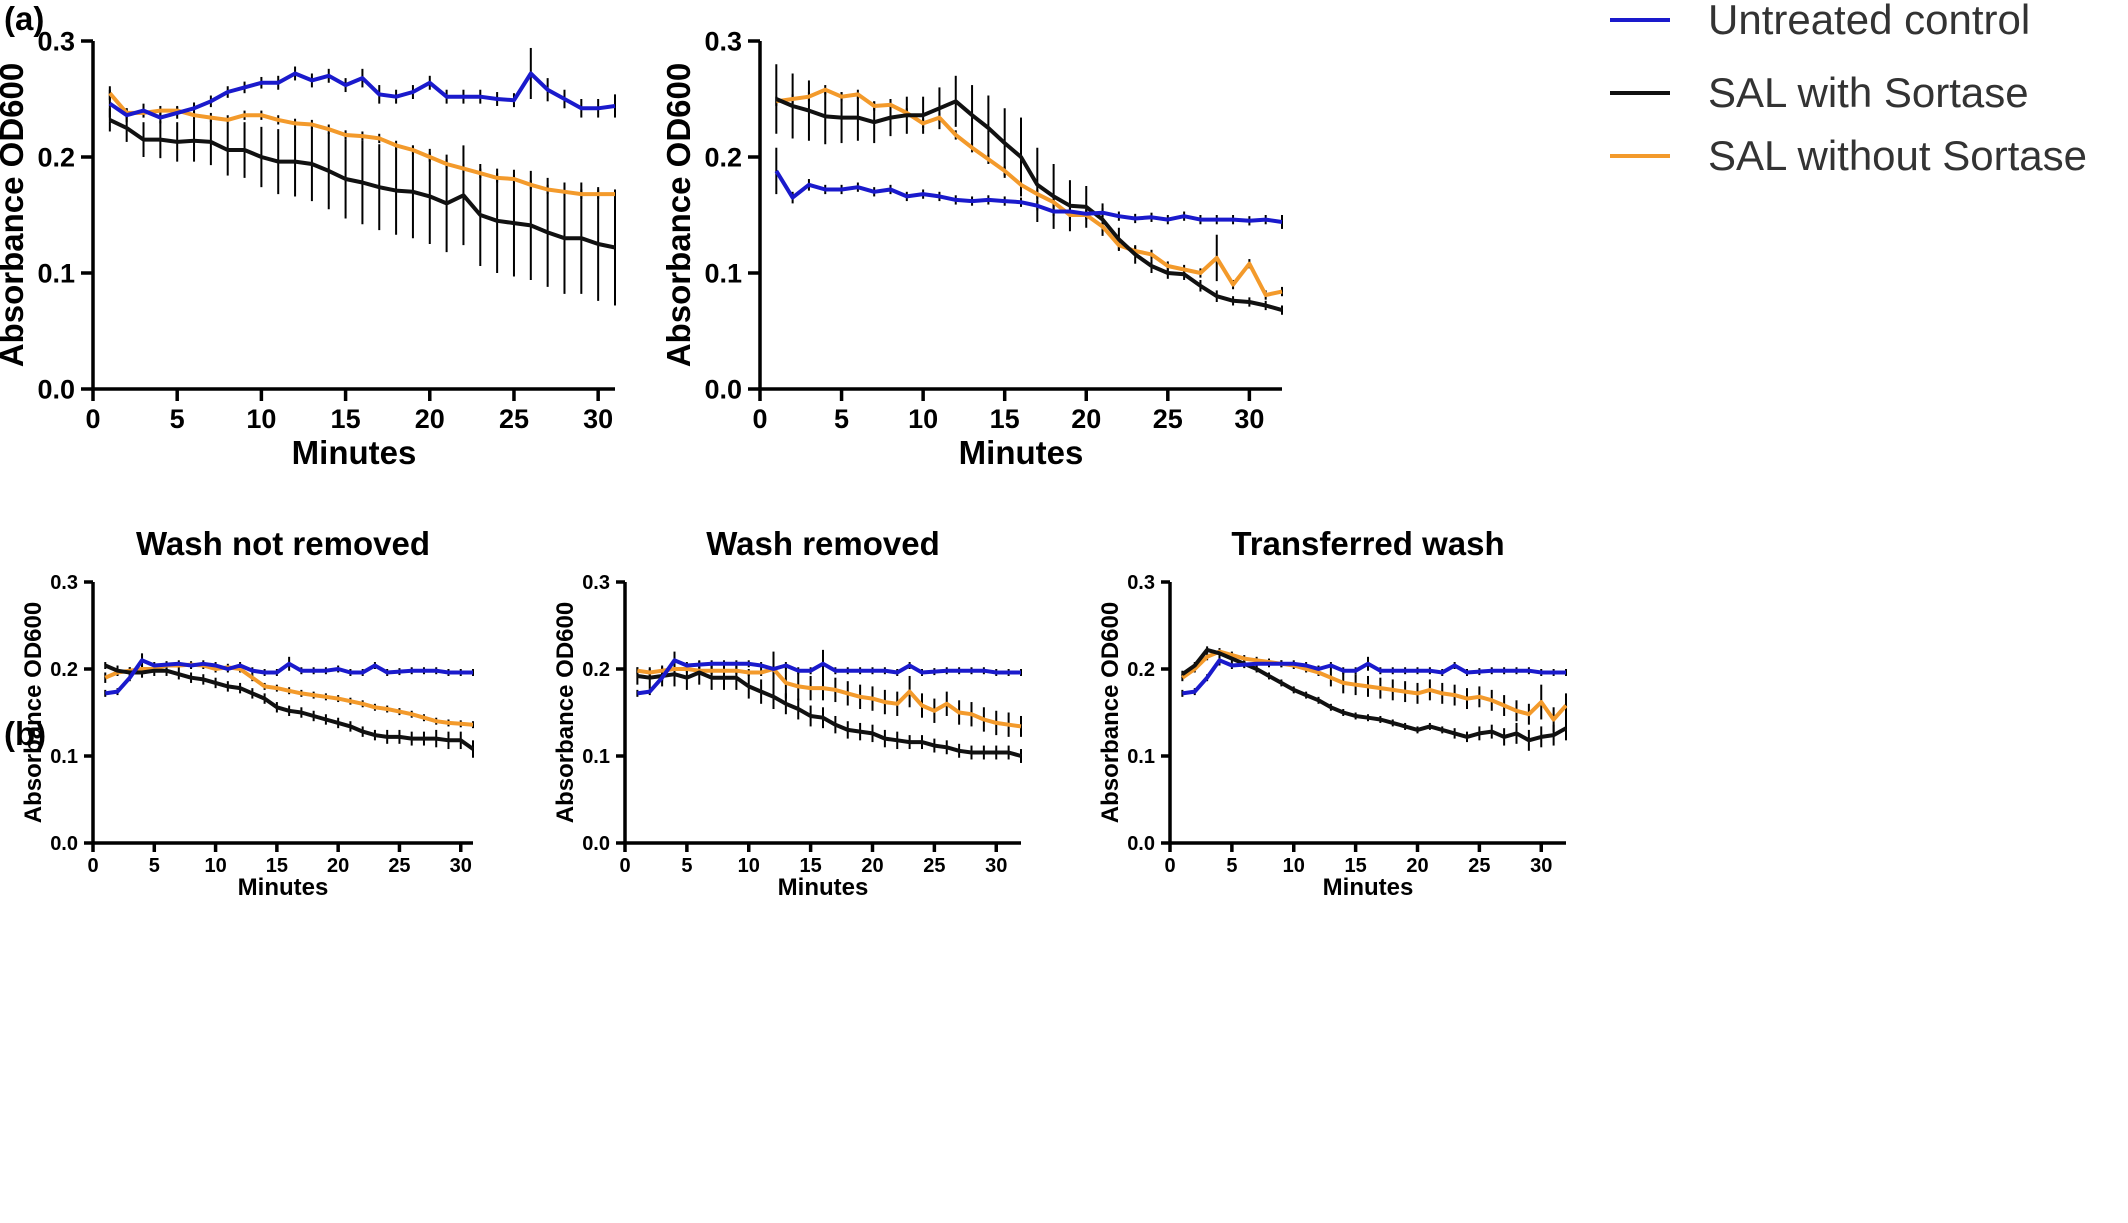 Image resolution: width=2128 pixels, height=1223 pixels. Describe the element at coordinates (1869, 21) in the screenshot. I see `legend-label-untreated: Untreated control` at that location.